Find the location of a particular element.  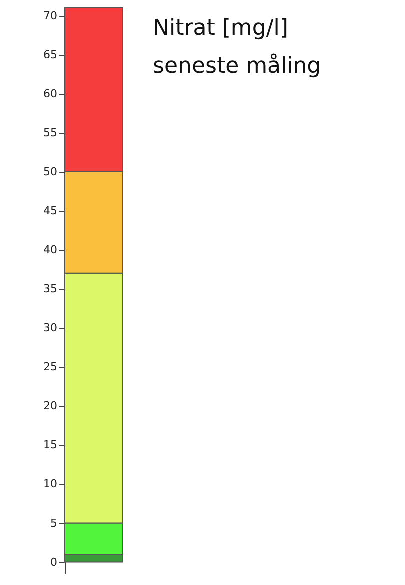

y-tick-label: 35 is located at coordinates (51, 289).